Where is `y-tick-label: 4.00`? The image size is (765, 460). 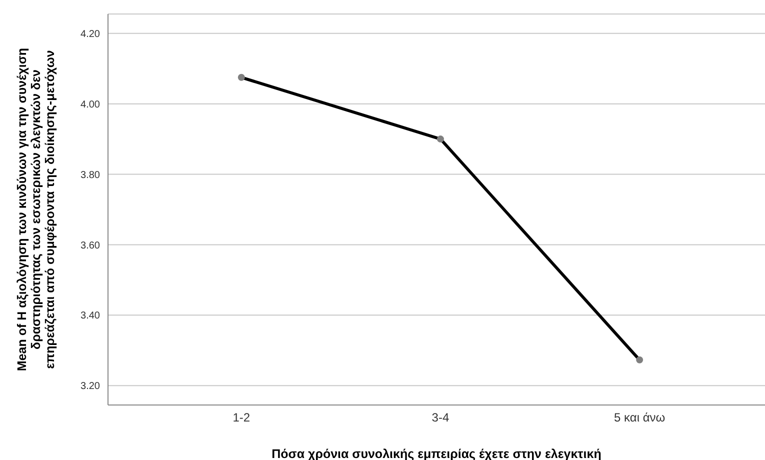 y-tick-label: 4.00 is located at coordinates (90, 104).